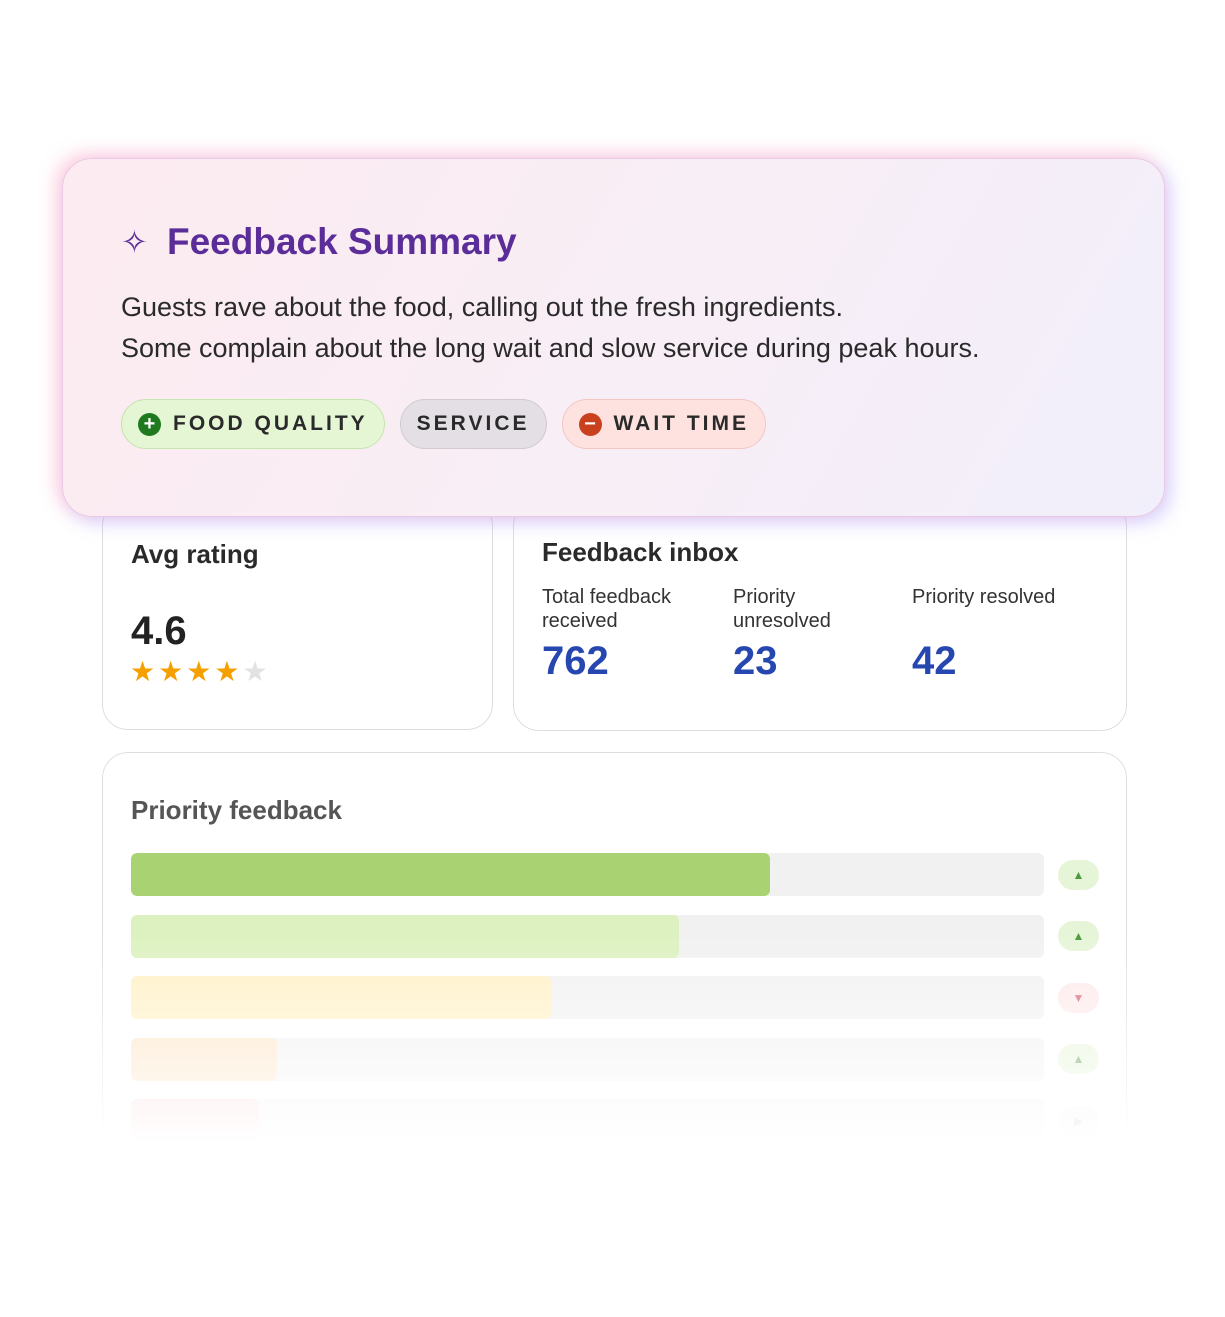 This screenshot has width=1225, height=1317. Describe the element at coordinates (681, 423) in the screenshot. I see `tag-label: WAIT TIME` at that location.